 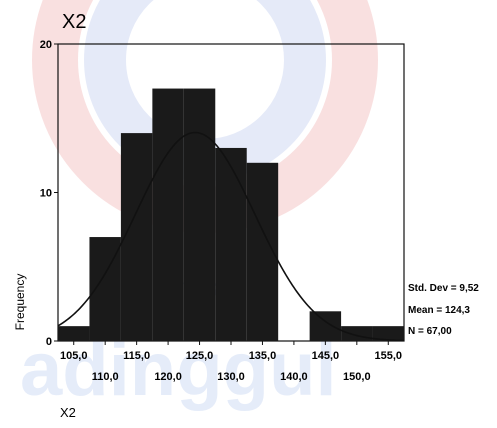 I want to click on x-tick-label-155,0: 155,0, so click(x=389, y=356).